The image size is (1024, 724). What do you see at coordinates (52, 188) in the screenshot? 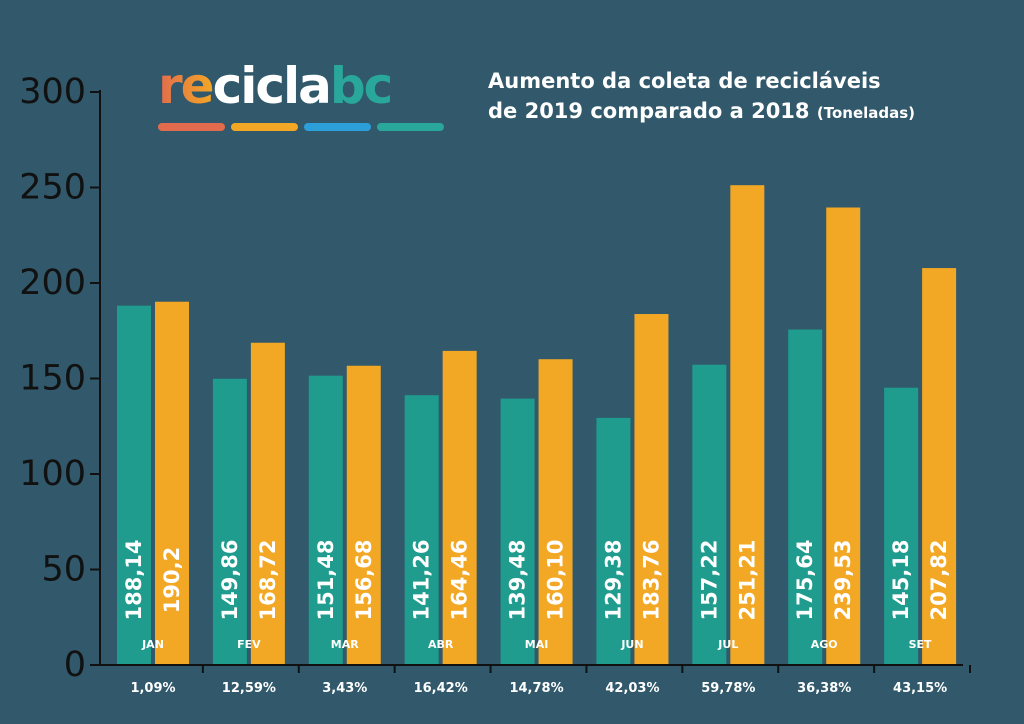
I see `y-tick-label-250: 250` at bounding box center [52, 188].